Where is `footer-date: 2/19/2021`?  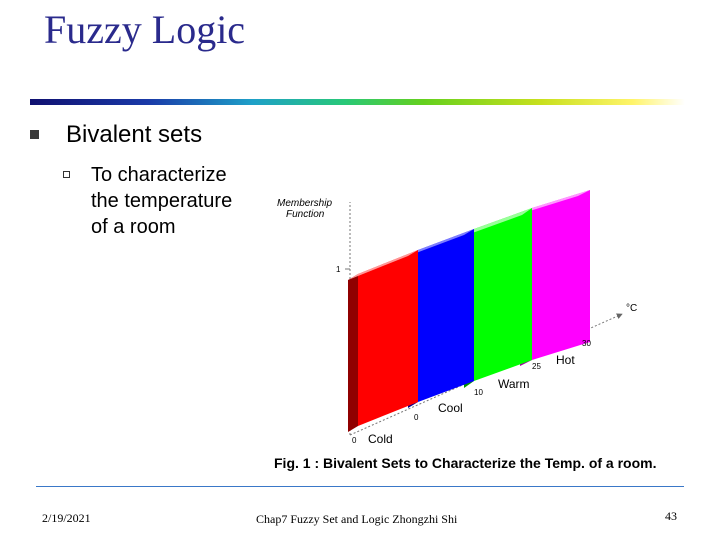
footer-date: 2/19/2021 is located at coordinates (66, 518).